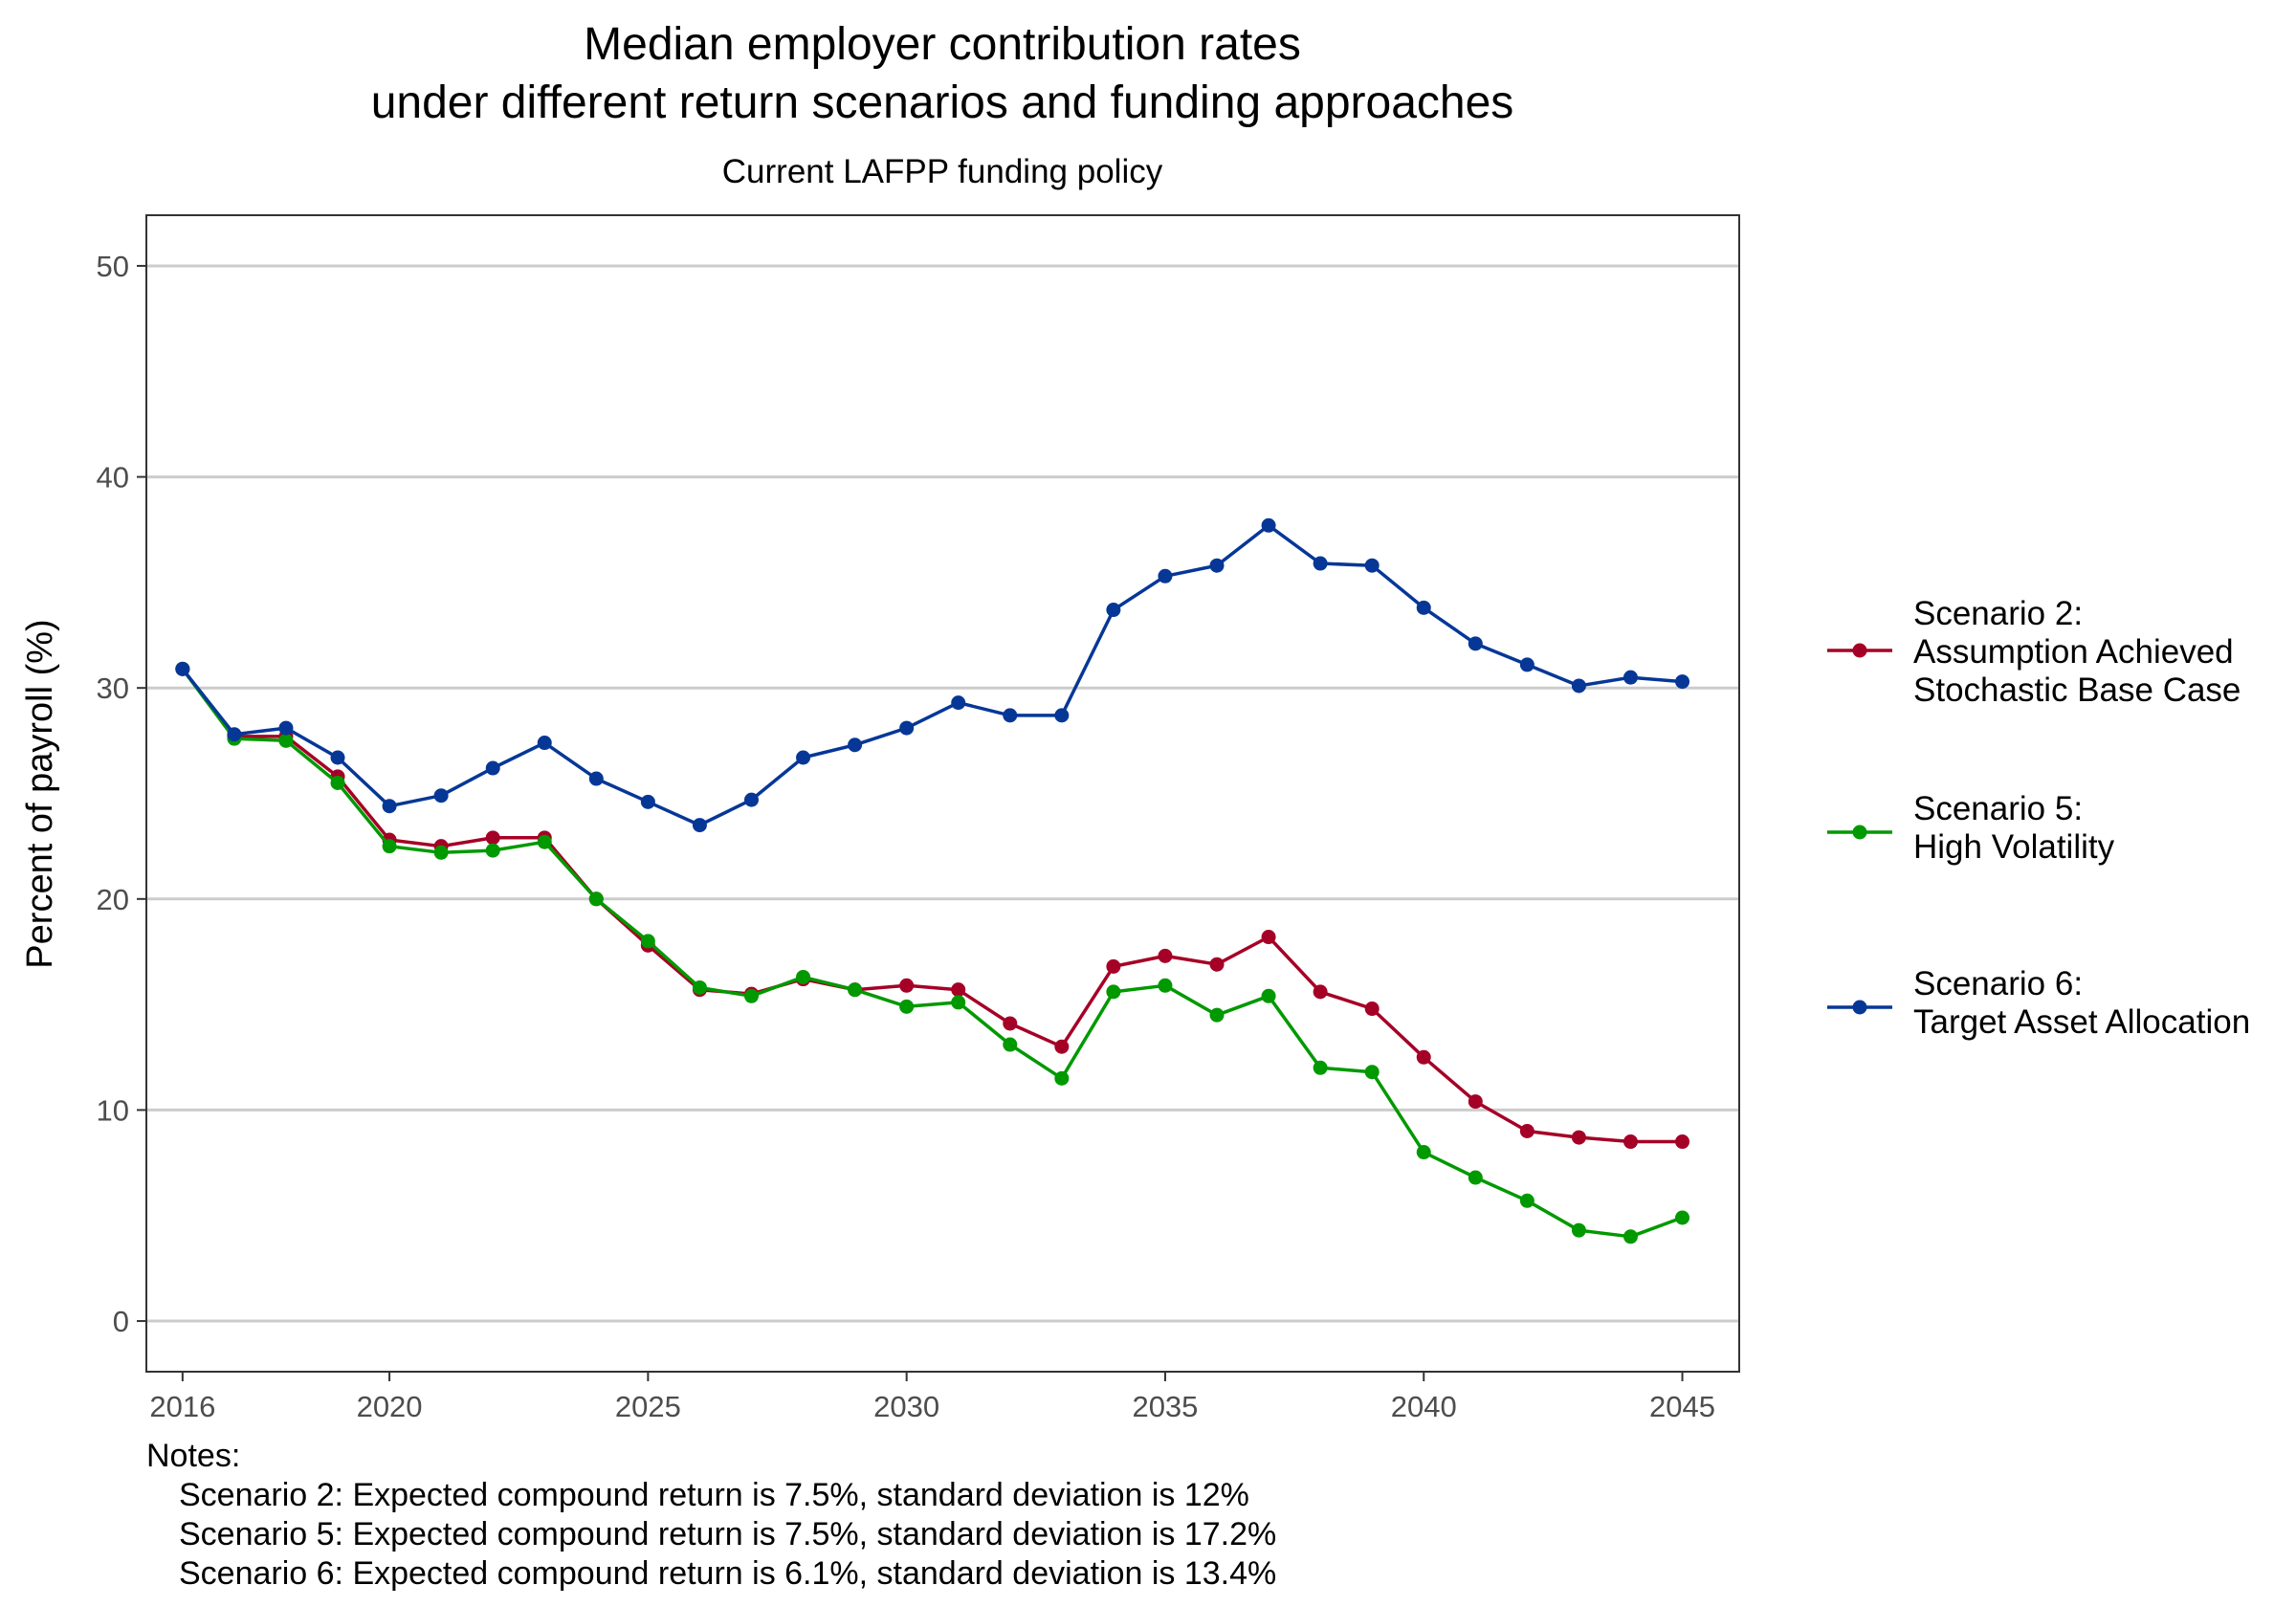 The width and height of the screenshot is (2296, 1607). What do you see at coordinates (1998, 808) in the screenshot?
I see `legend-label: Scenario 5:` at bounding box center [1998, 808].